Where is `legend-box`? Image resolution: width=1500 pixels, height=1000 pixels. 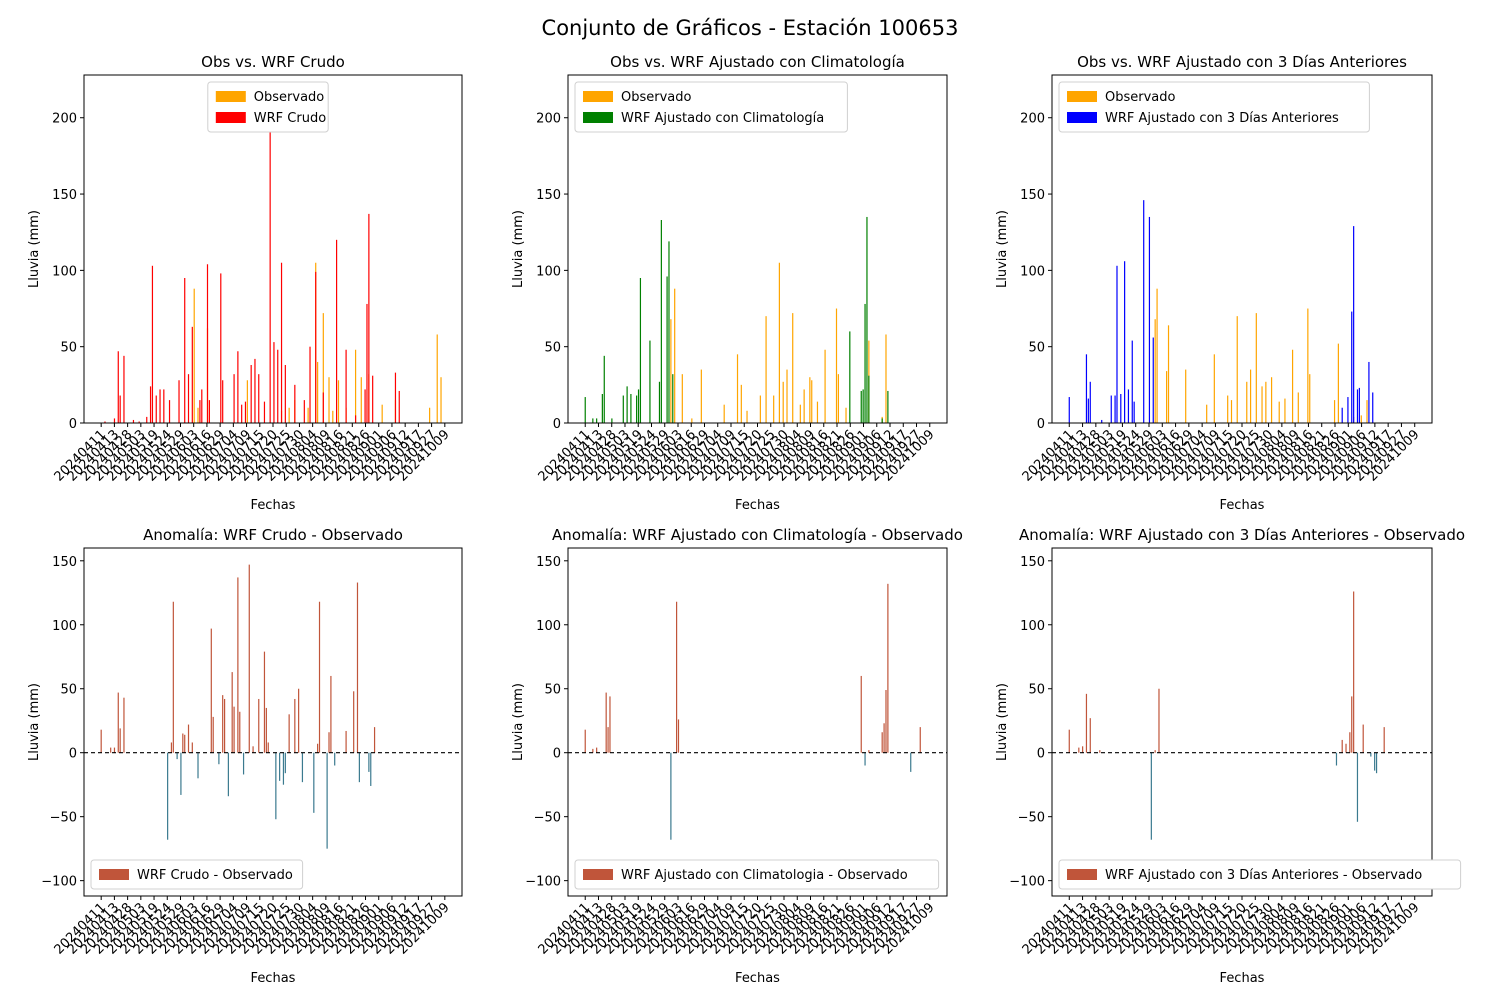
legend-box is located at coordinates (711, 107).